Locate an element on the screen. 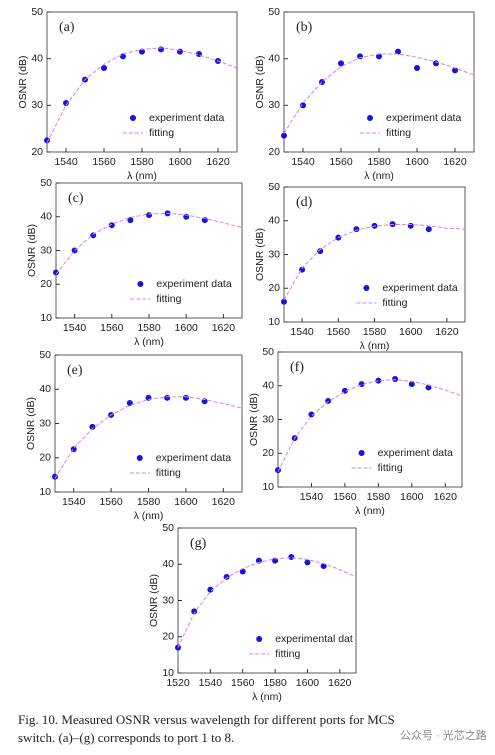 This screenshot has height=755, width=495. panel-label: (a) is located at coordinates (67, 27).